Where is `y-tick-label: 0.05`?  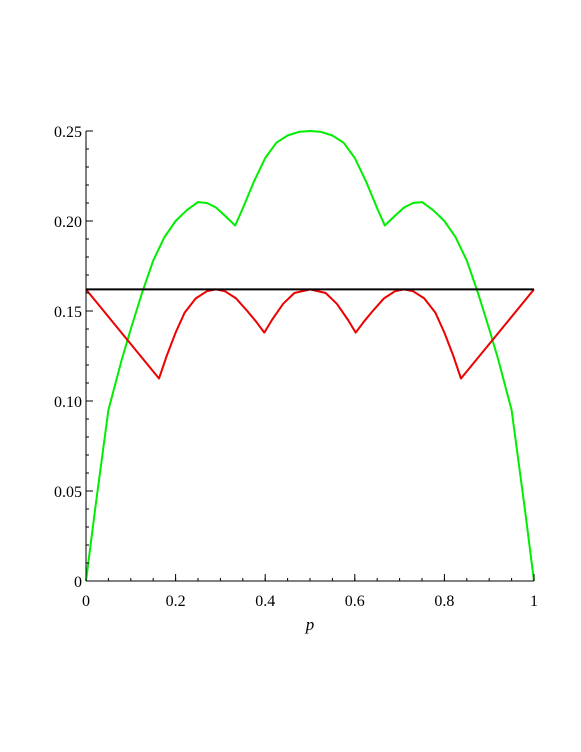 y-tick-label: 0.05 is located at coordinates (68, 492).